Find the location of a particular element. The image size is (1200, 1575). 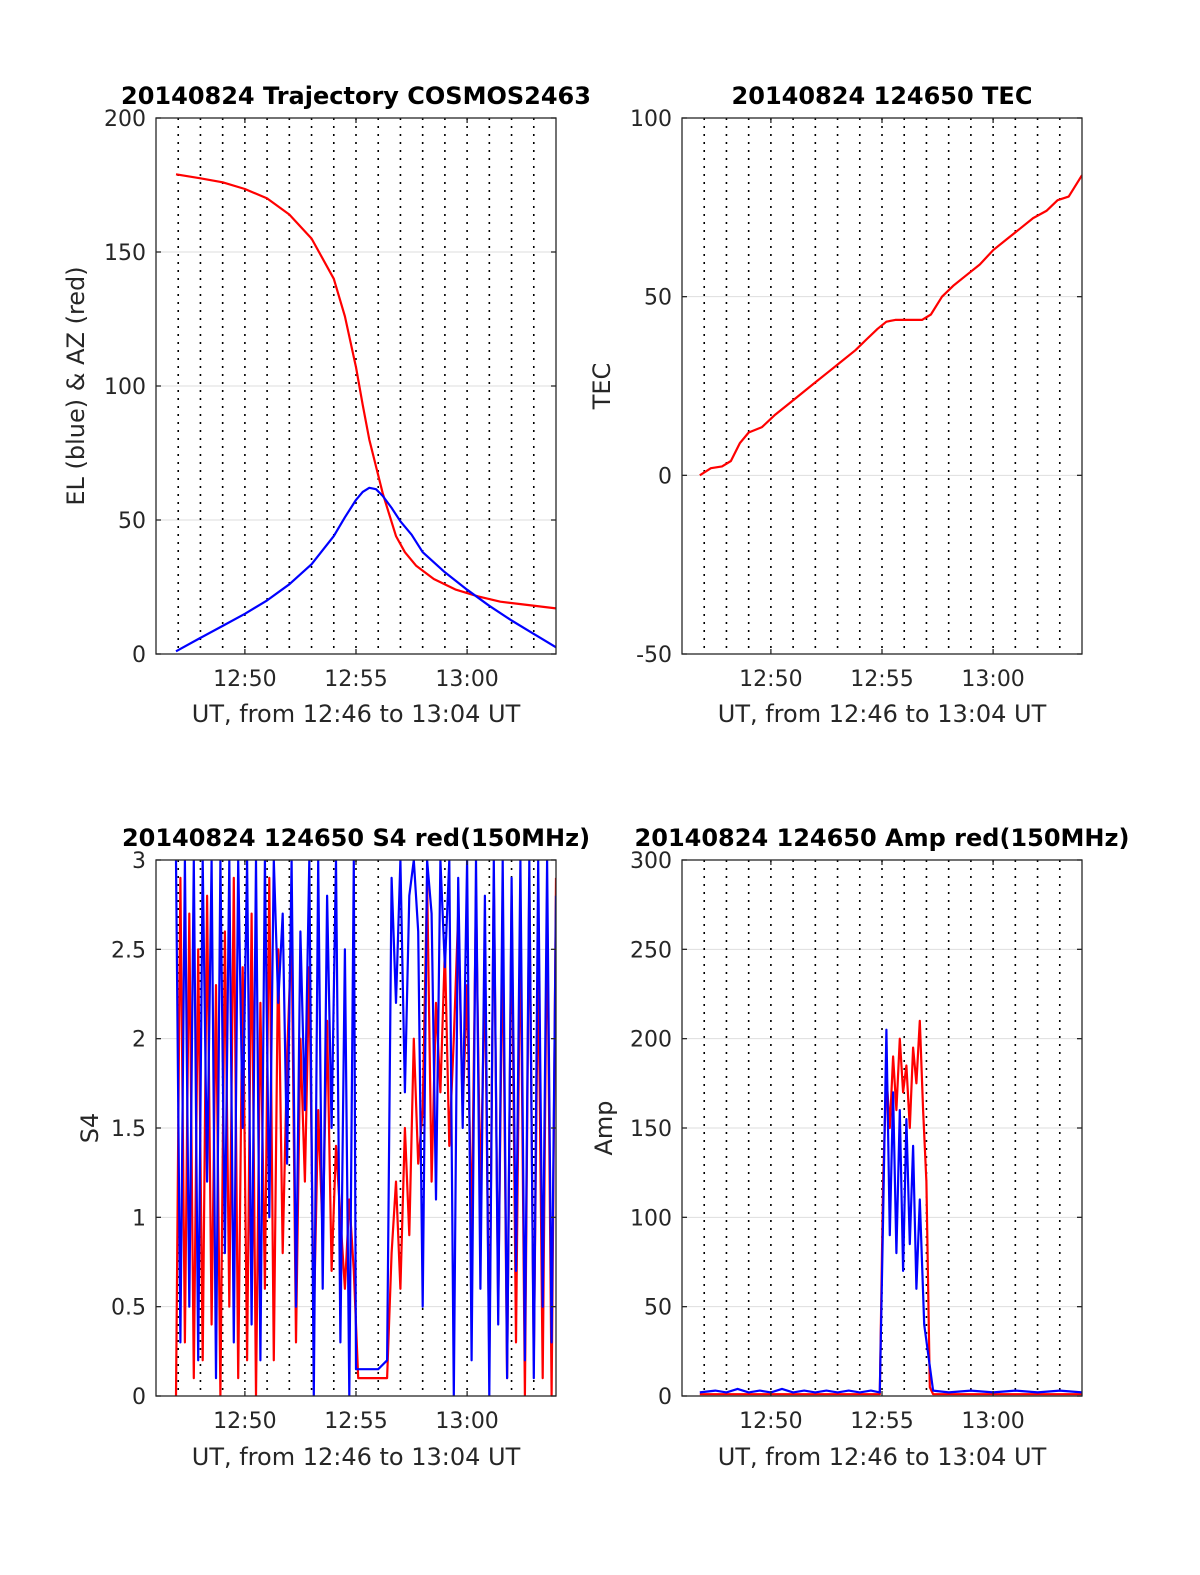

y-tick-label: -50 is located at coordinates (654, 655).